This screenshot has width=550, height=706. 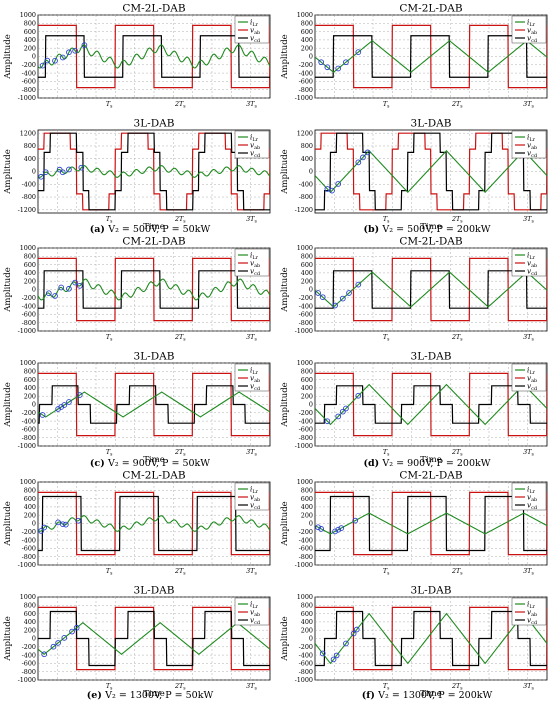 I want to click on y-tick-label: 1200, so click(x=305, y=133).